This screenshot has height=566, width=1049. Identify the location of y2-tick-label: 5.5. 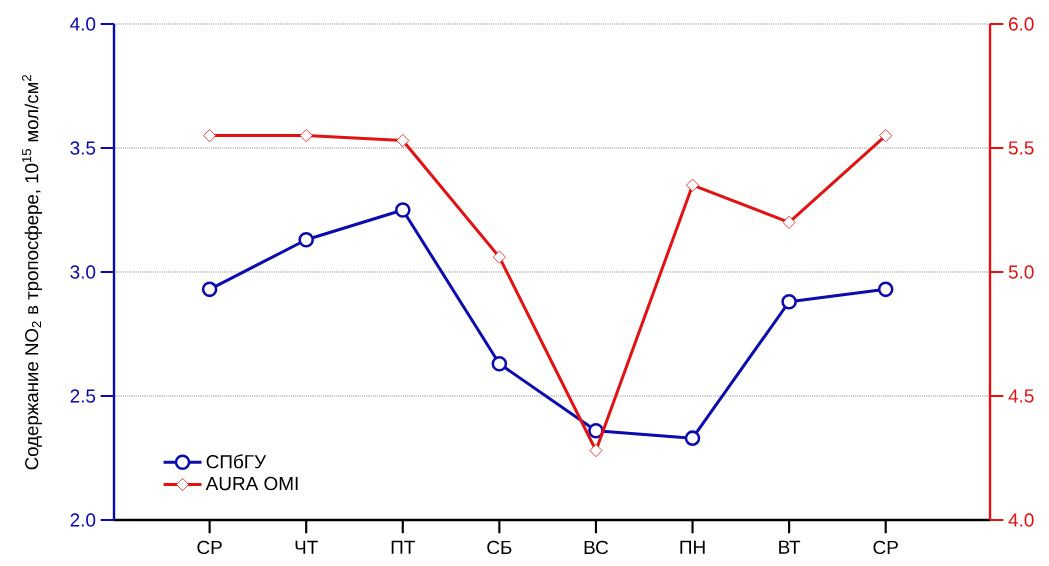
(1021, 148).